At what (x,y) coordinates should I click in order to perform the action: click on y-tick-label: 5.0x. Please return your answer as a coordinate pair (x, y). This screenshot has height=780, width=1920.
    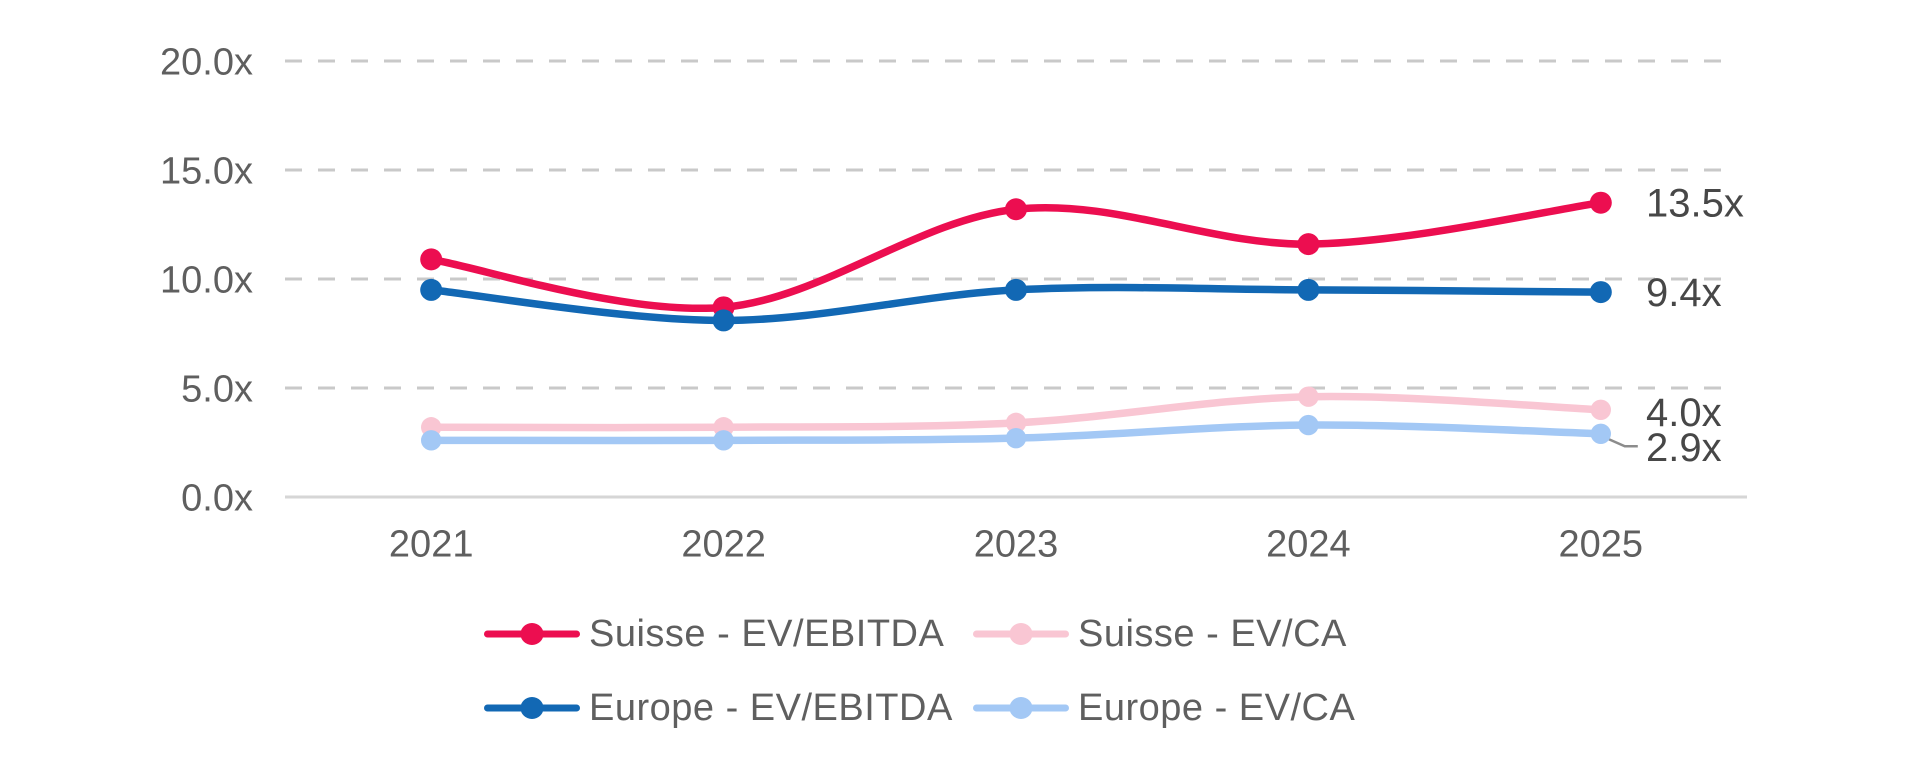
    Looking at the image, I should click on (217, 389).